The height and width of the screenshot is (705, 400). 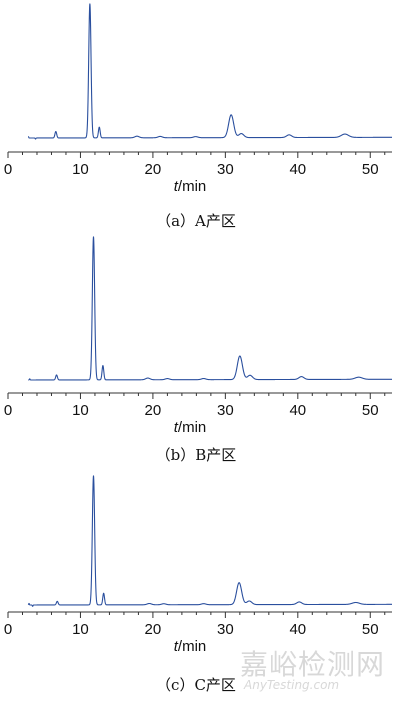 I want to click on panel-caption: （b）B产区, so click(x=196, y=455).